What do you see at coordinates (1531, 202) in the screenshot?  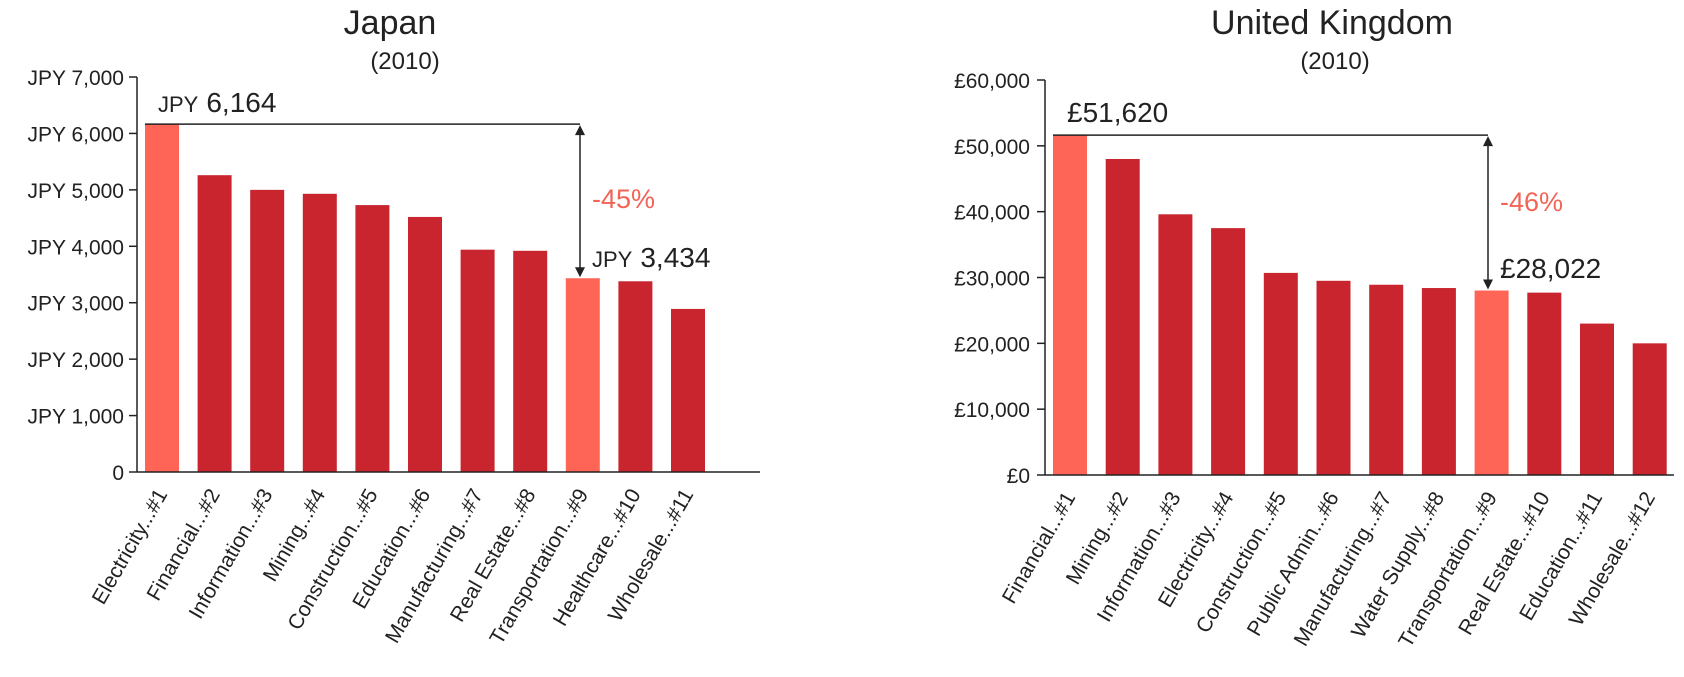 I see `change-percent-label: -46%` at bounding box center [1531, 202].